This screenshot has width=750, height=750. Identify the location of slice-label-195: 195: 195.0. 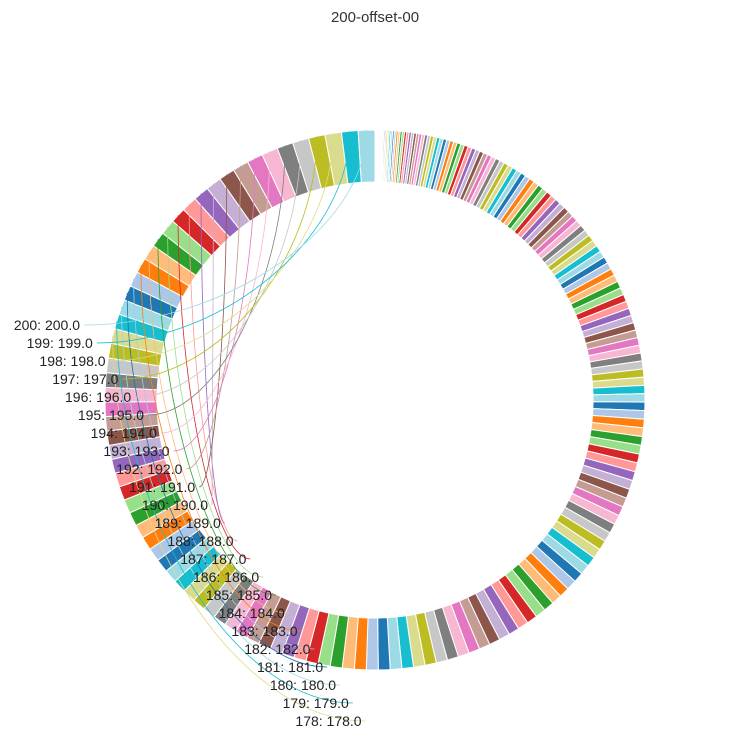
(111, 415).